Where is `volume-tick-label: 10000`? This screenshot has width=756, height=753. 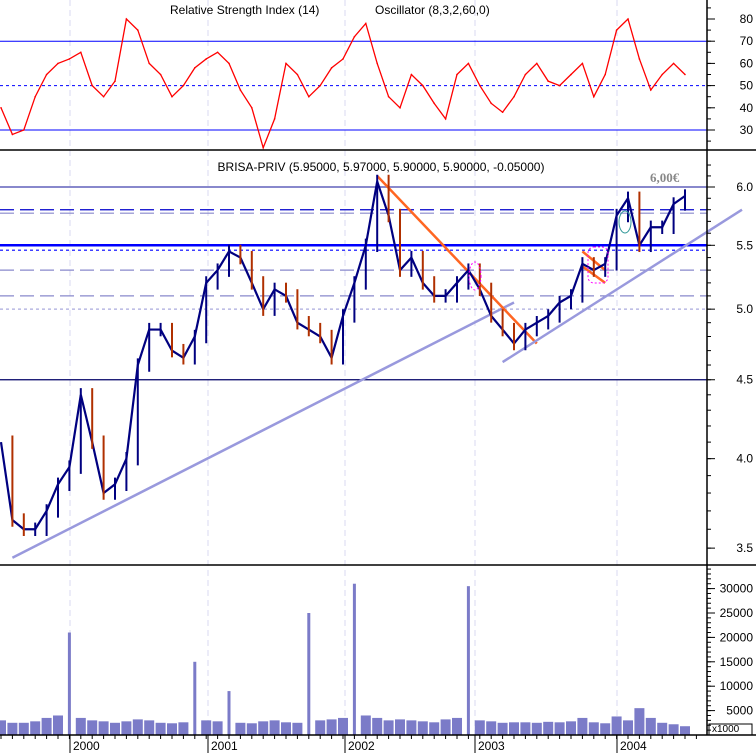
volume-tick-label: 10000 is located at coordinates (737, 686).